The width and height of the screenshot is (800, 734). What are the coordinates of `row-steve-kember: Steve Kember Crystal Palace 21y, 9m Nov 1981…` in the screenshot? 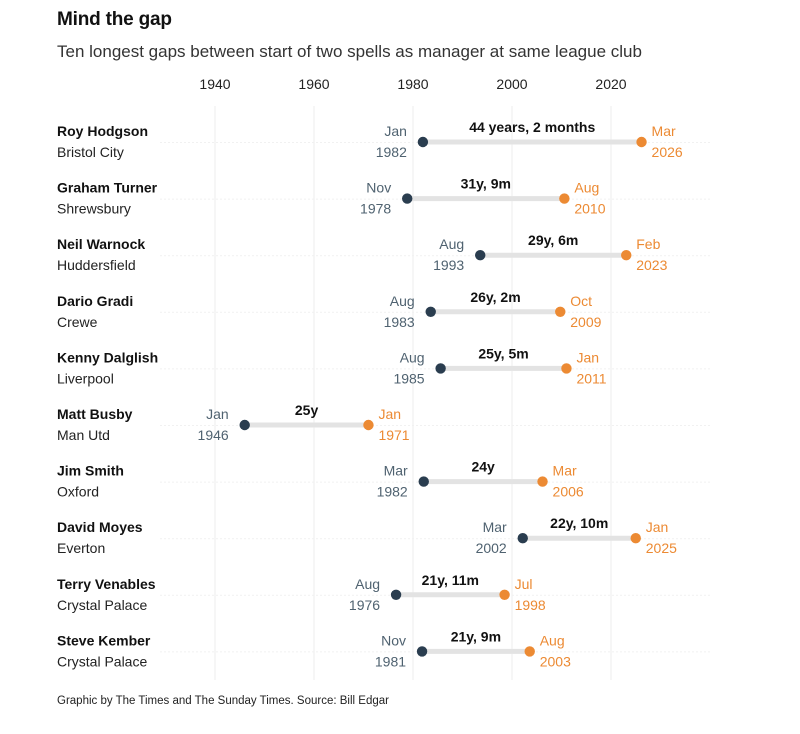 It's located at (384, 648).